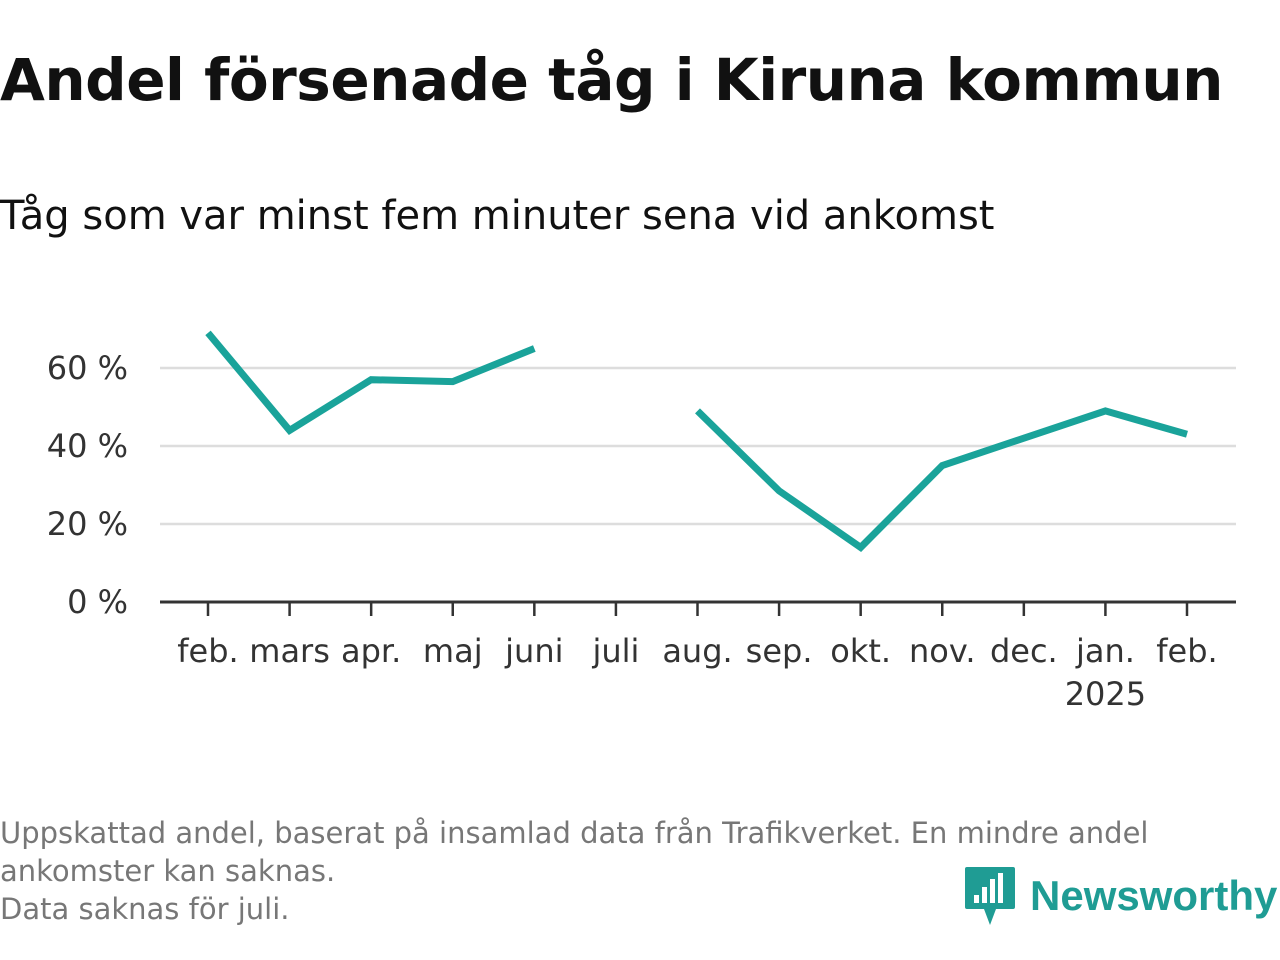 This screenshot has width=1280, height=960. Describe the element at coordinates (145, 909) in the screenshot. I see `footnote-line: Data saknas för juli.` at that location.